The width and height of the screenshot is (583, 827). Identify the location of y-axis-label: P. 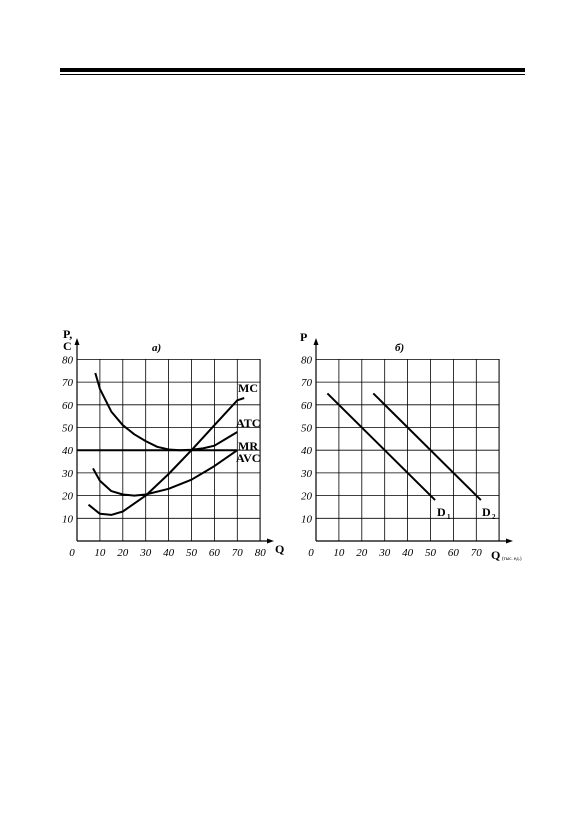
(303, 337).